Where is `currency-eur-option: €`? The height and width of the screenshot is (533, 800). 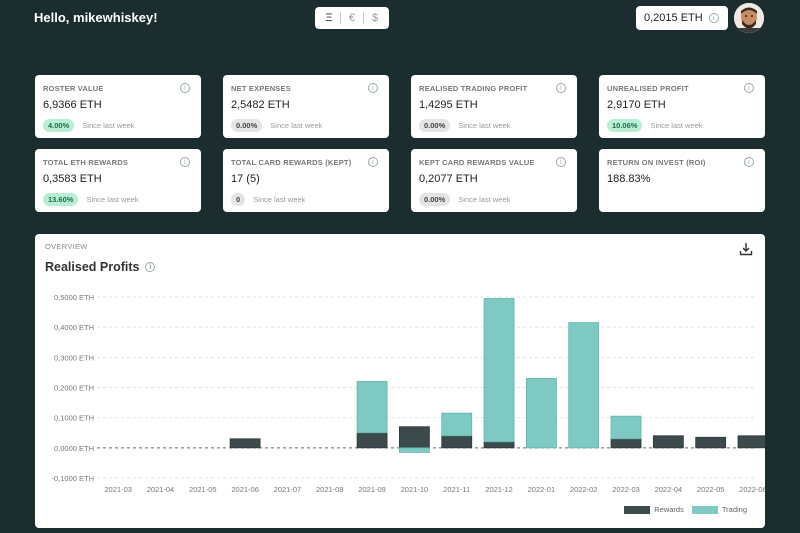
currency-eur-option: € is located at coordinates (352, 18).